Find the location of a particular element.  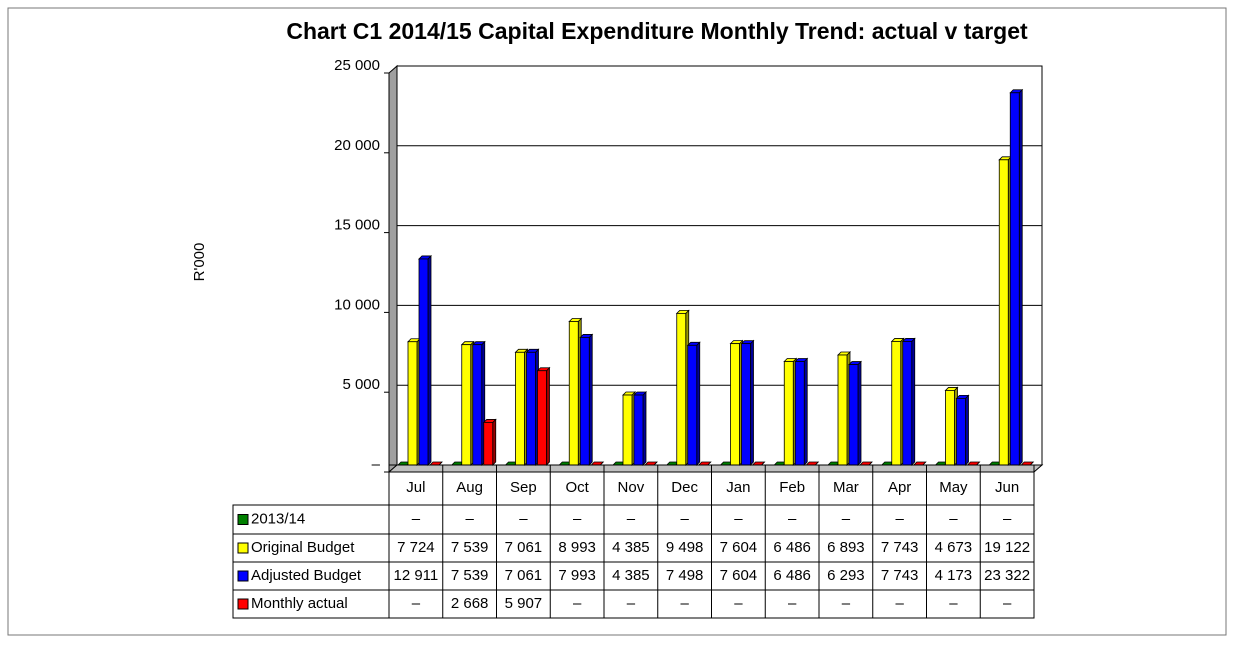

table-value: 7 724 is located at coordinates (416, 547).